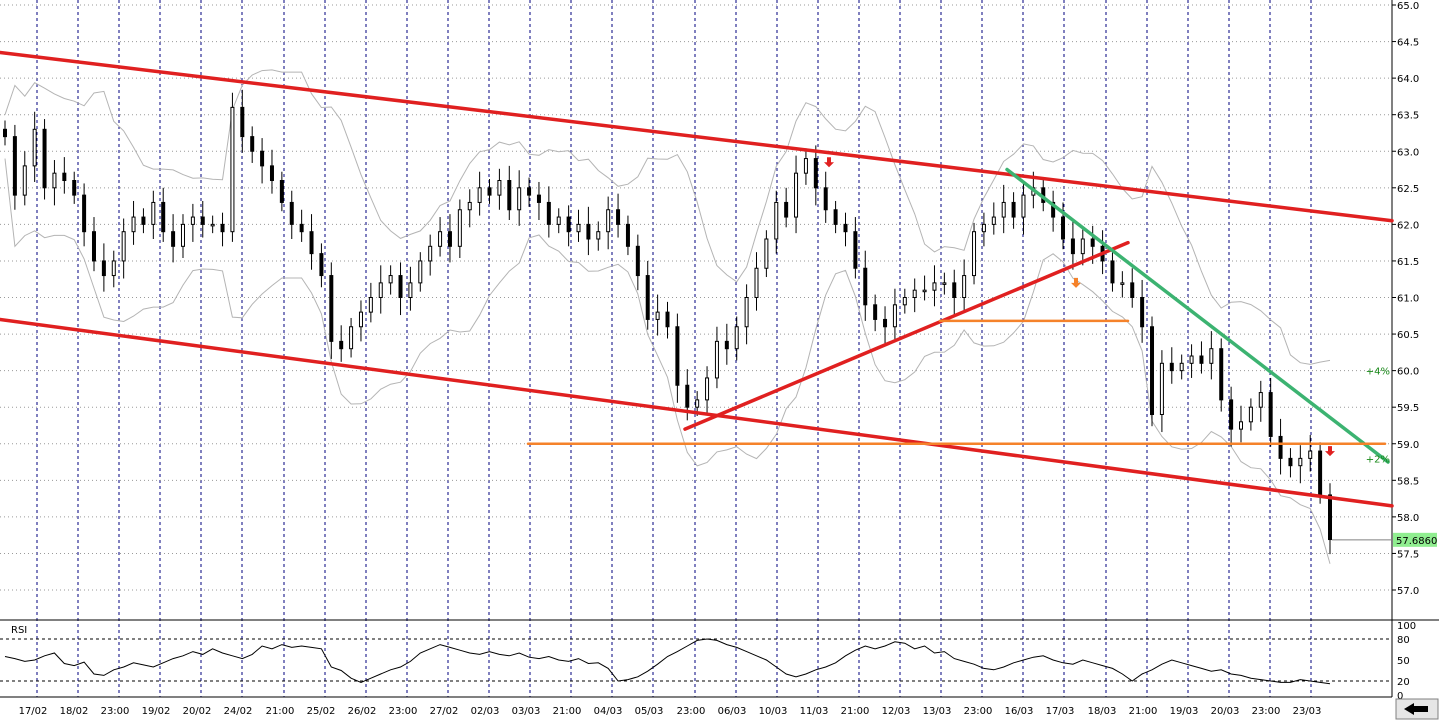 This screenshot has height=725, width=1439. I want to click on time-tick-label: 25/02, so click(321, 711).